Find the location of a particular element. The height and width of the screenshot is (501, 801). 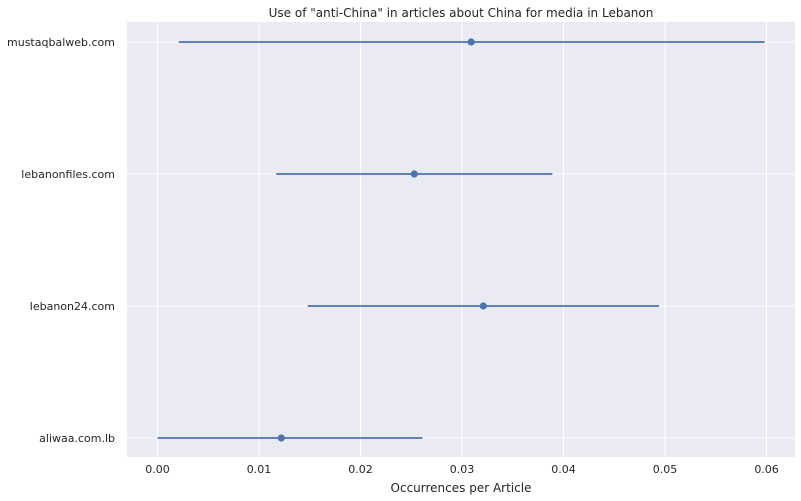

x-axis-ticks: 0.00 0.01 0.02 0.03 0.04 0.05 0.06 is located at coordinates (462, 469).